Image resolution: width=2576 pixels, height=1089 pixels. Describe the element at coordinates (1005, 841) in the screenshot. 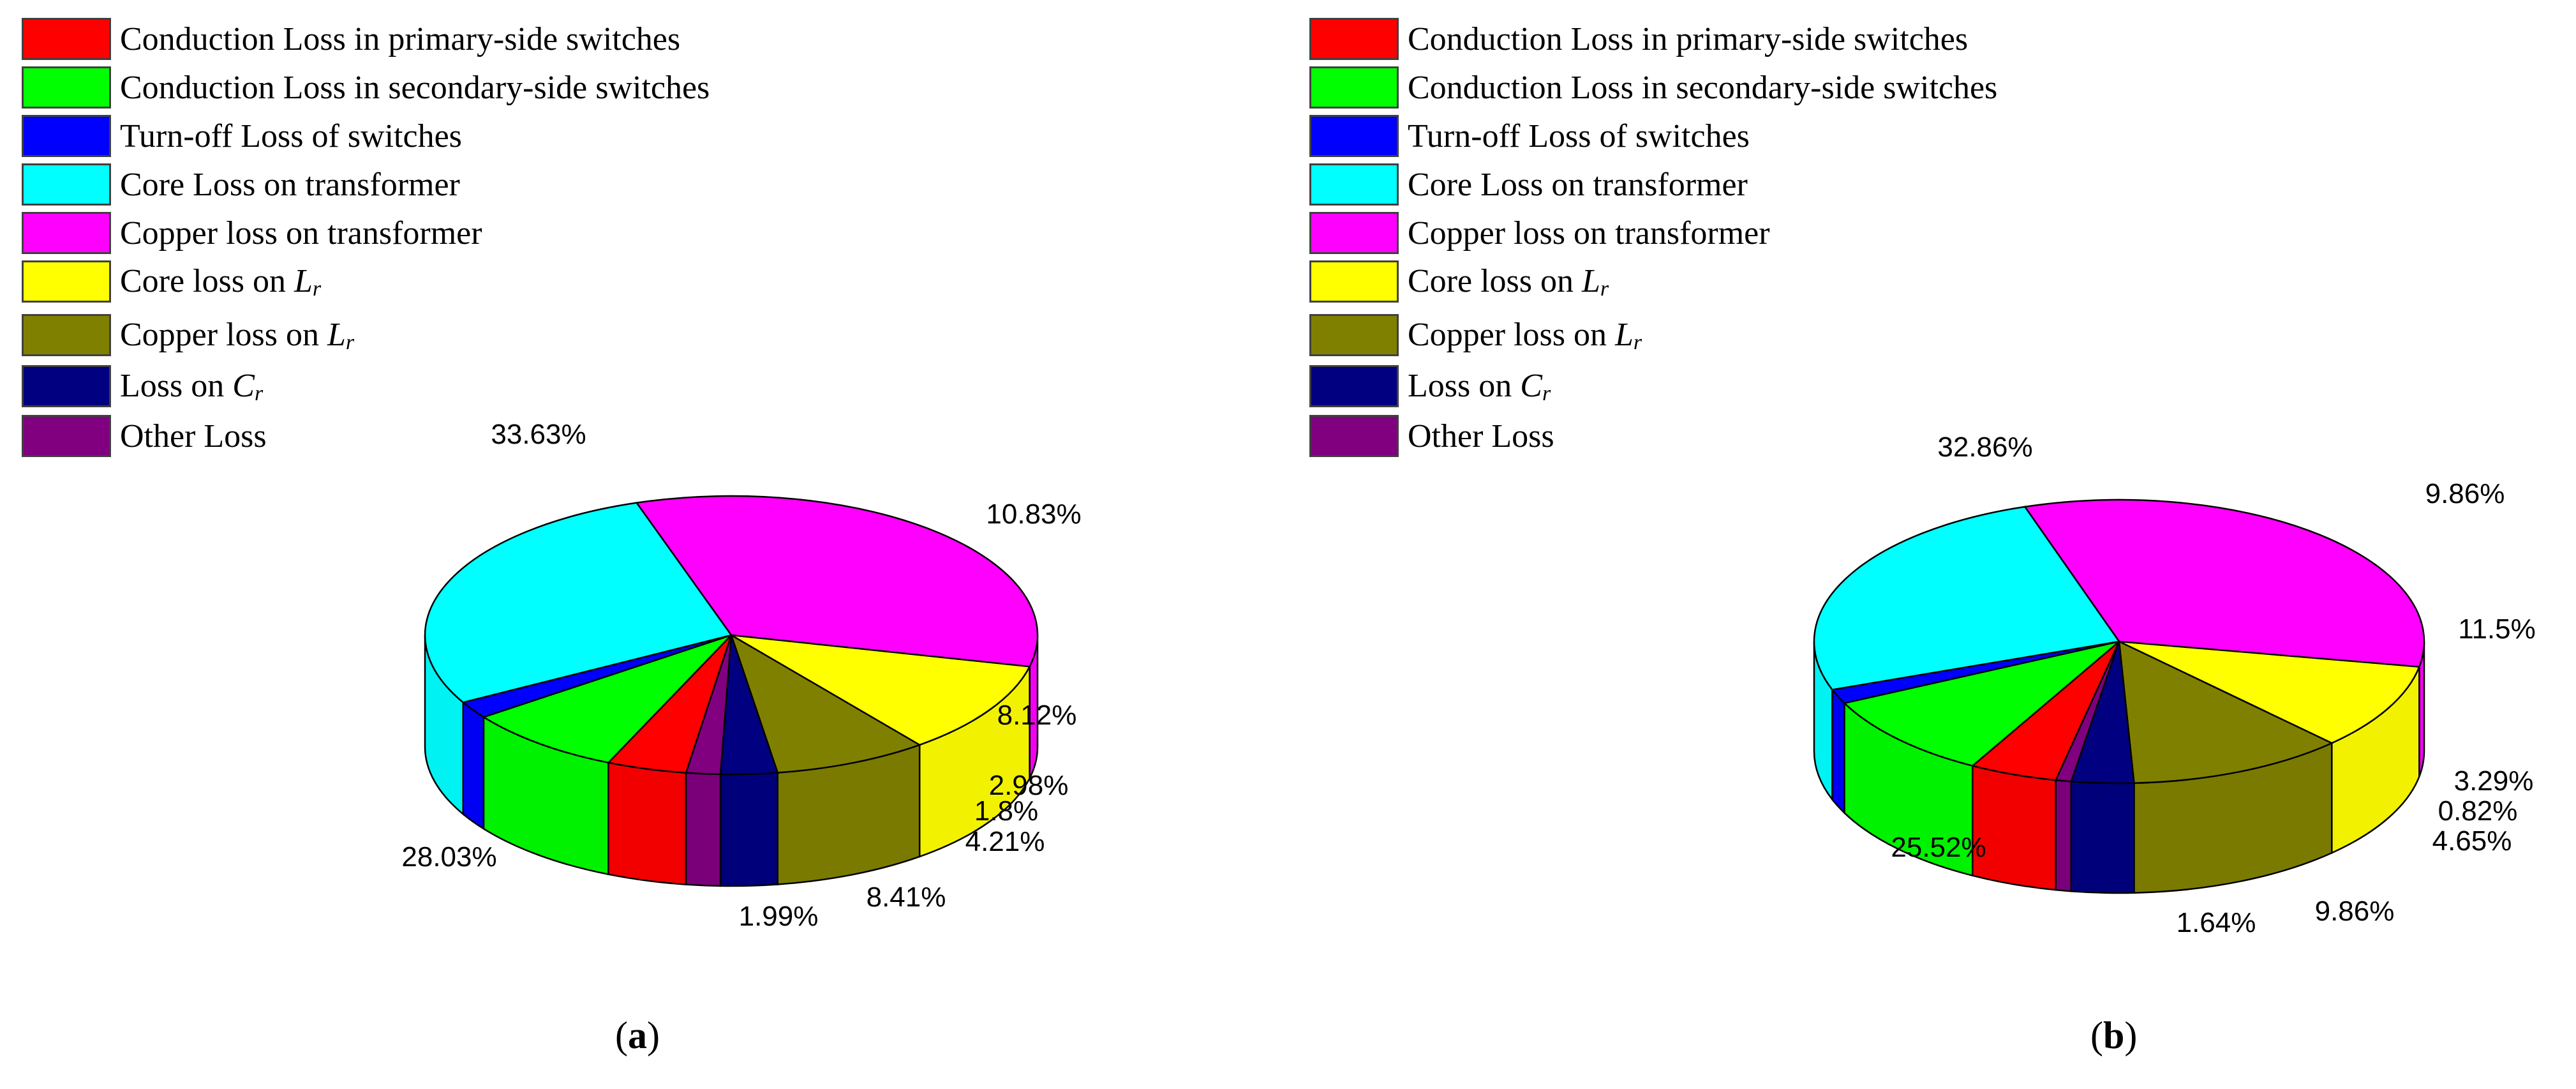

I see `pie-label-cond_primary: 4.21%` at that location.